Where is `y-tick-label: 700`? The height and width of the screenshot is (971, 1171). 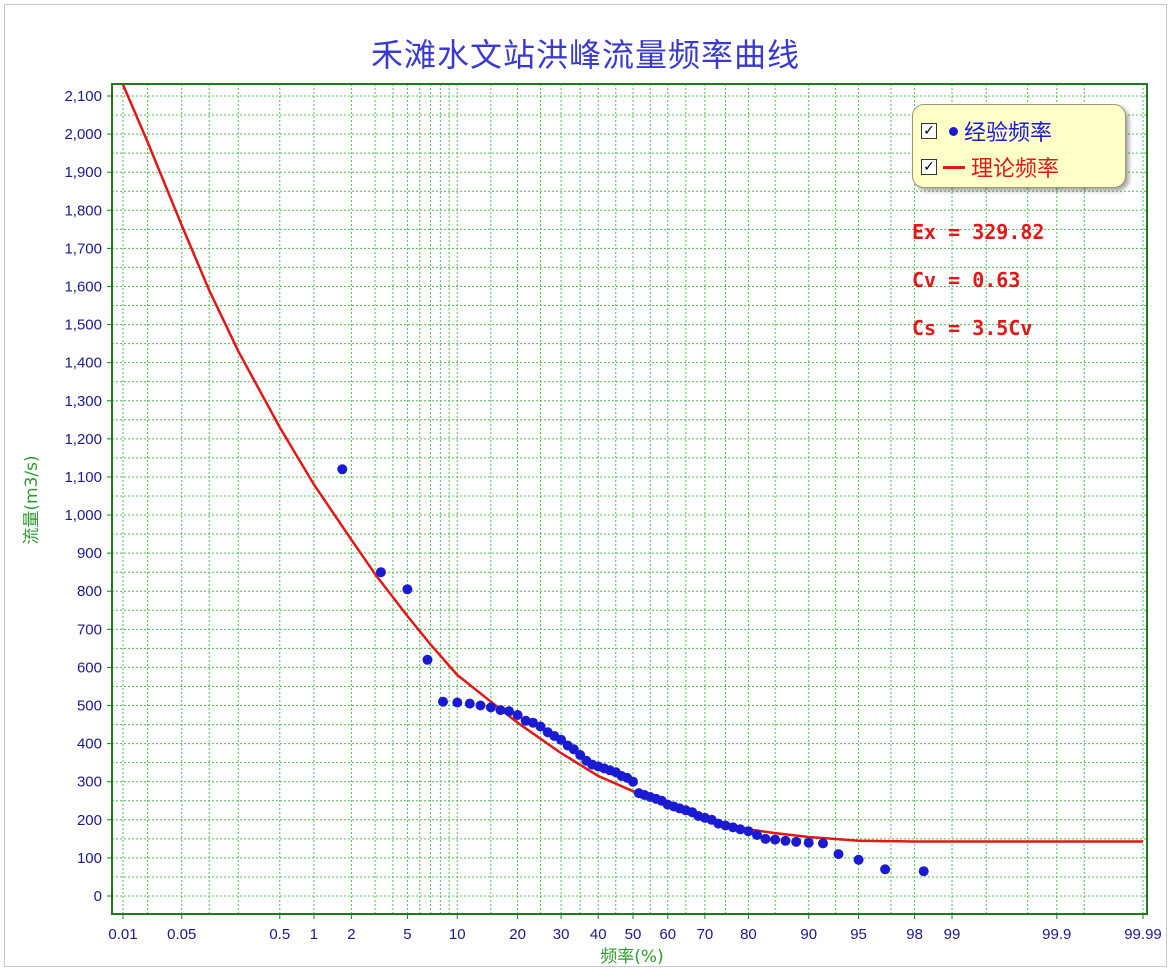 y-tick-label: 700 is located at coordinates (89, 629).